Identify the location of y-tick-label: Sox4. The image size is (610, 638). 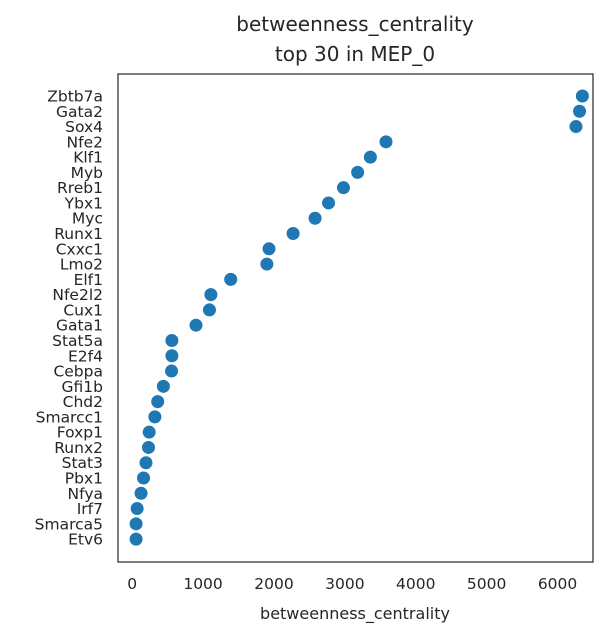
(84, 127).